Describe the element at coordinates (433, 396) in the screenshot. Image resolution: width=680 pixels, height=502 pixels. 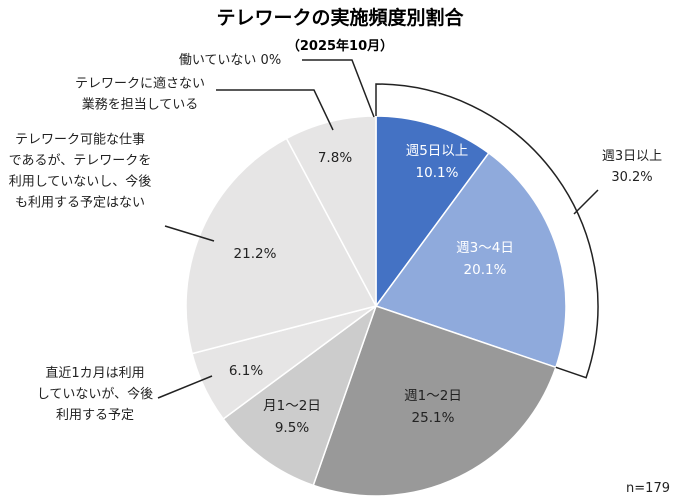
I see `slice-label: 週1～2日` at that location.